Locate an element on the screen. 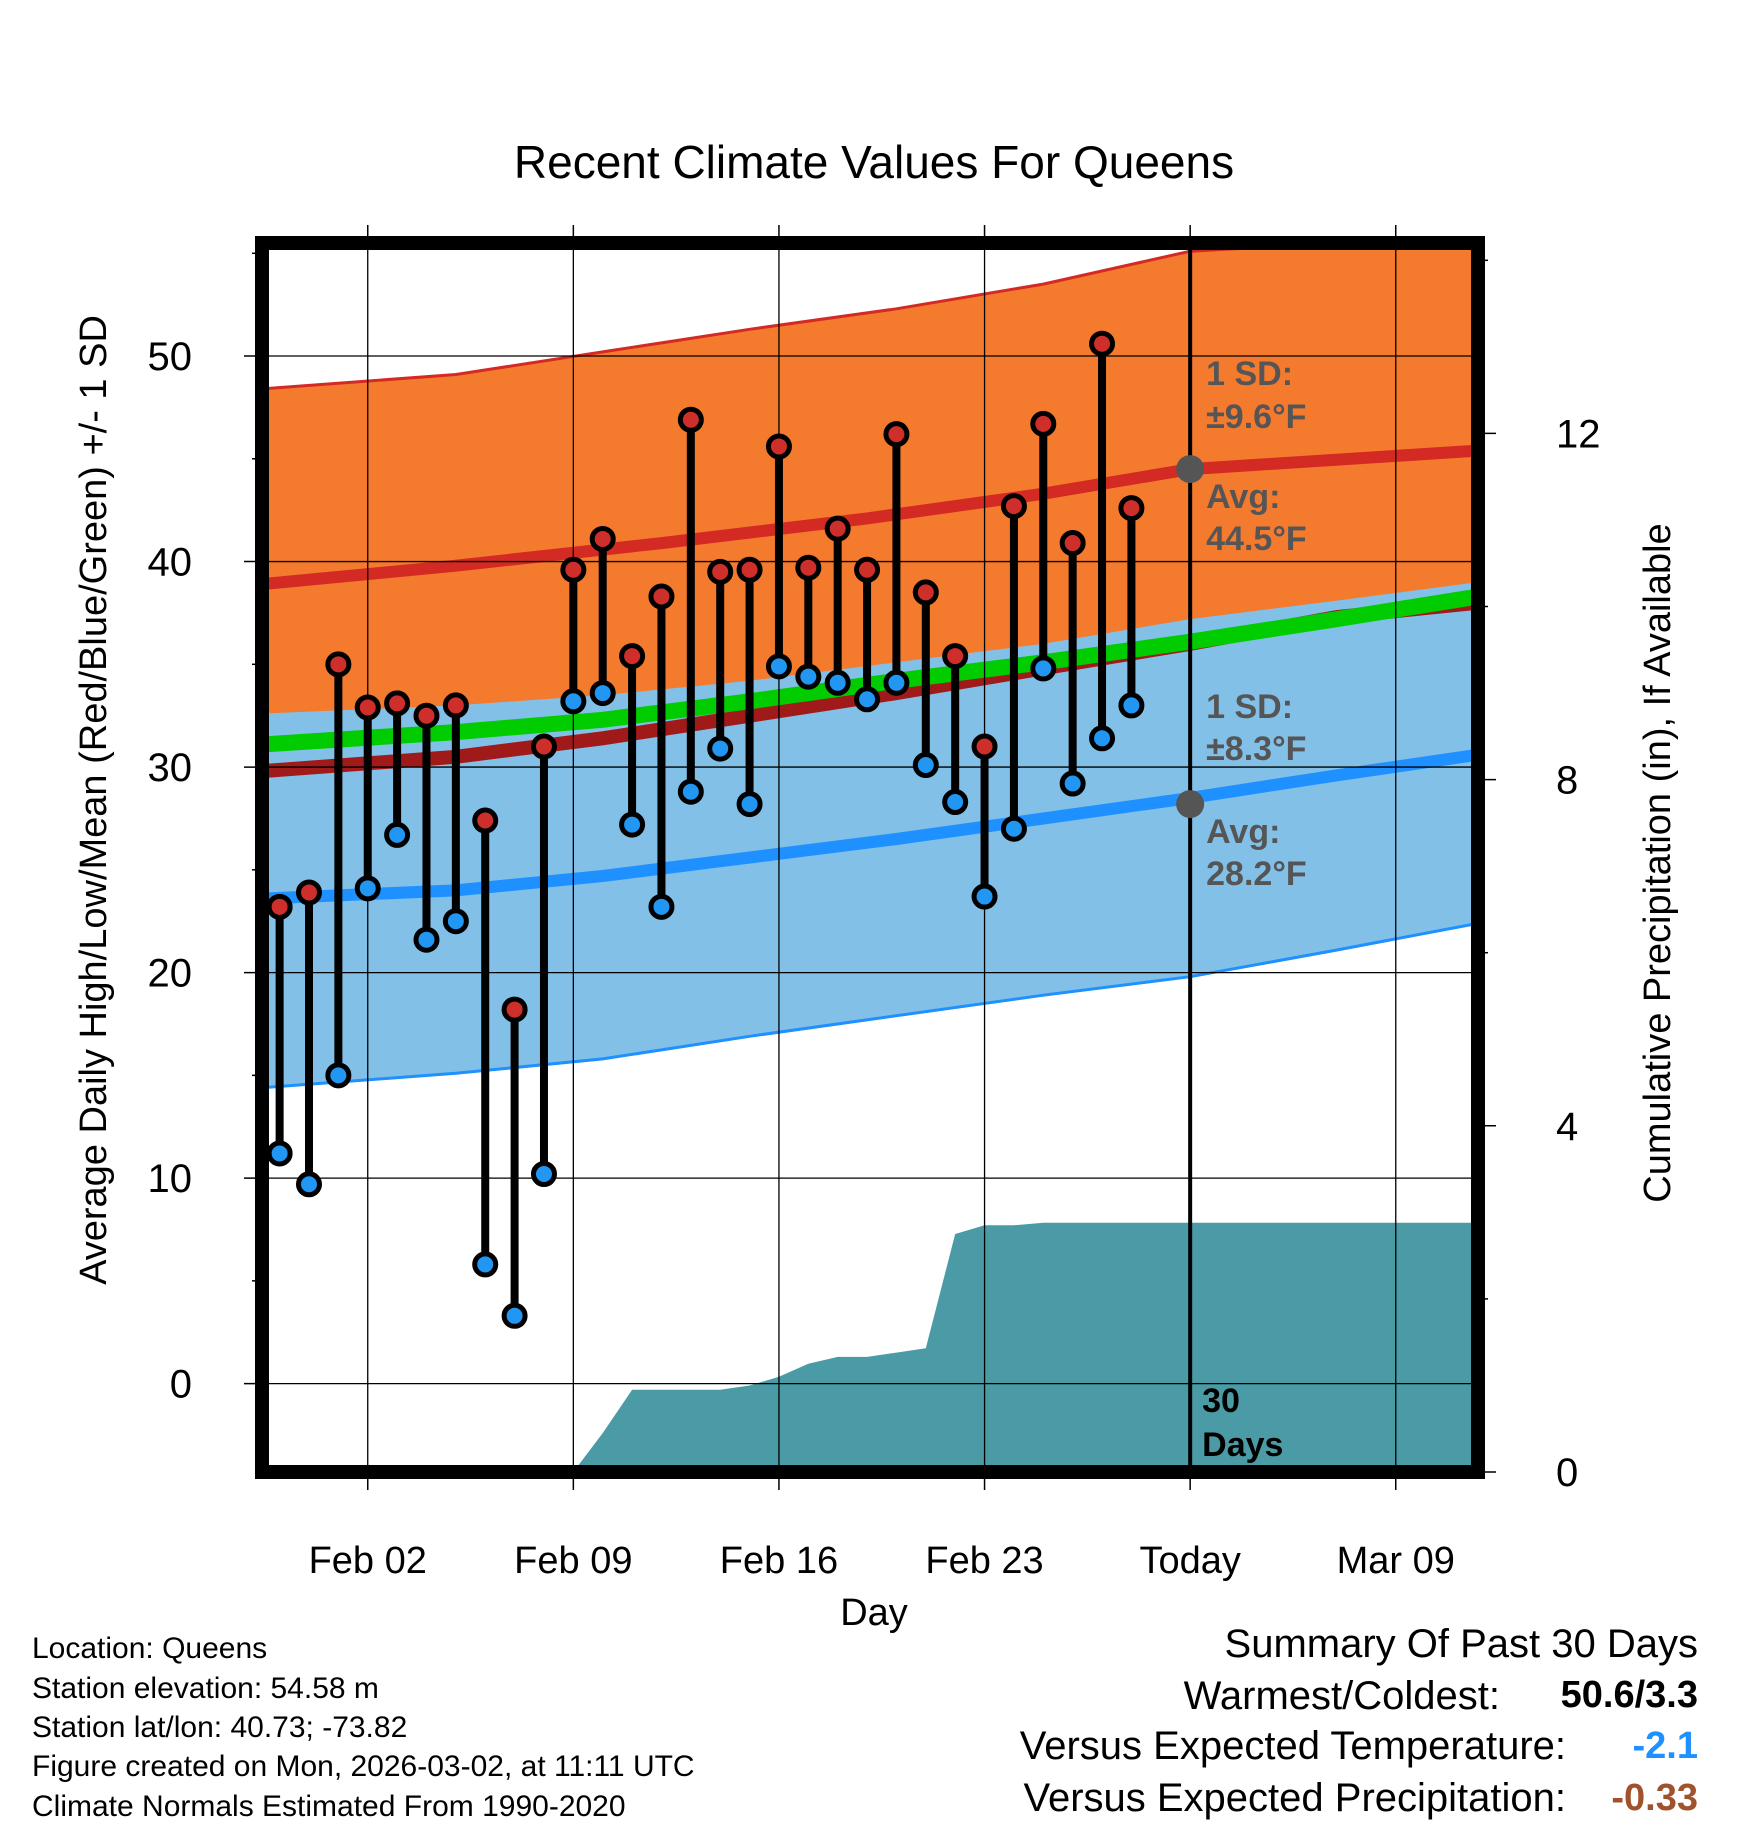 The height and width of the screenshot is (1828, 1748). x-tick-label: Mar 09 is located at coordinates (1396, 1561).